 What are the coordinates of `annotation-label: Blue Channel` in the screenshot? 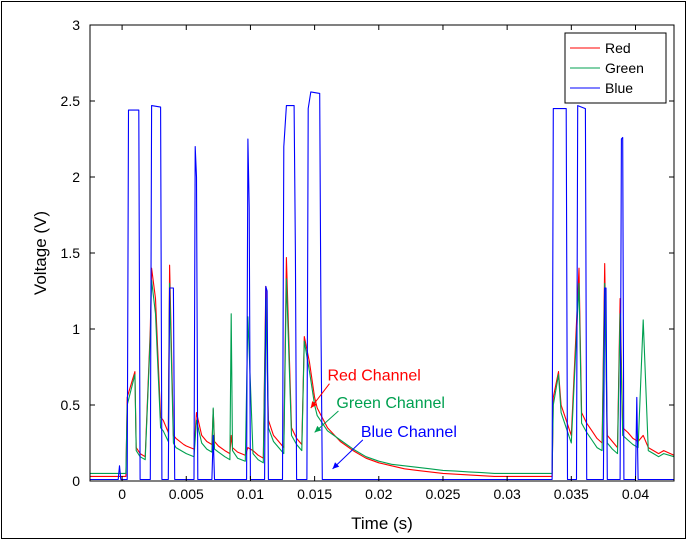 It's located at (409, 432).